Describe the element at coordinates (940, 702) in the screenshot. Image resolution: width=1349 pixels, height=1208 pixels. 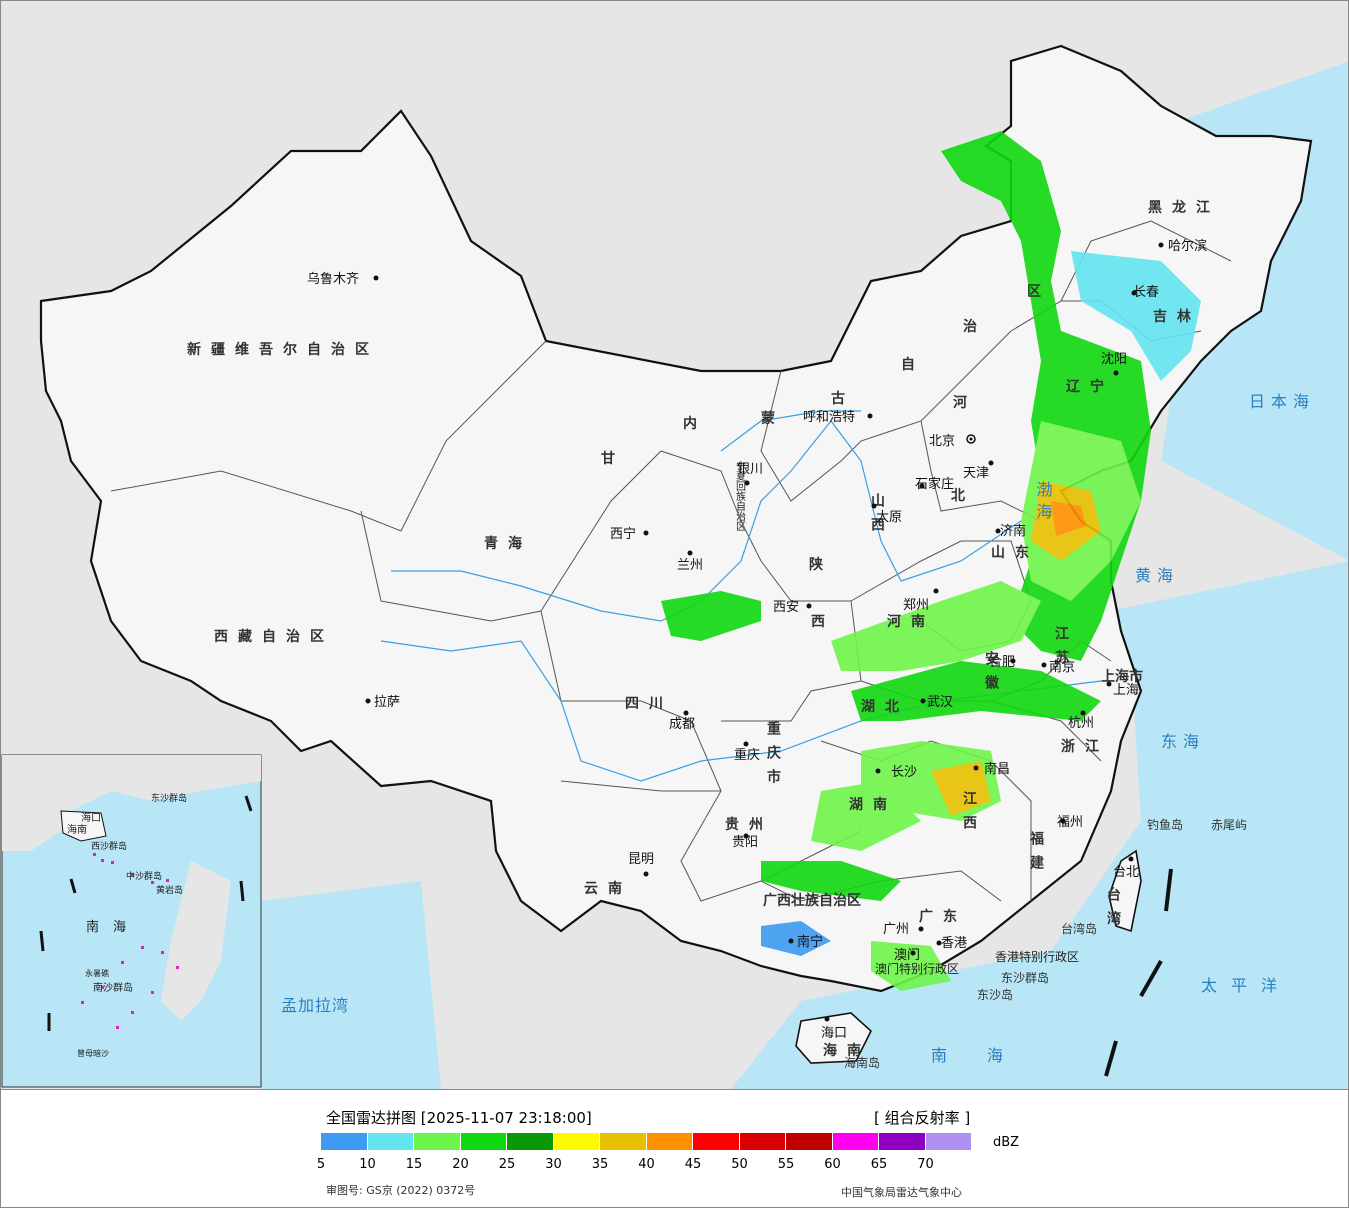
I see `city-wuhan: 武汉` at that location.